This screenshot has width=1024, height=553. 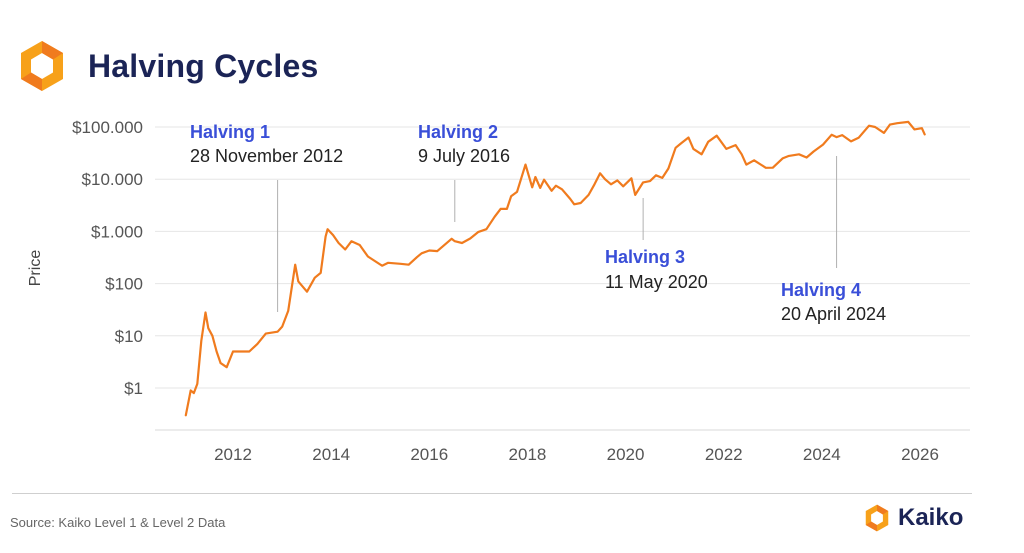 What do you see at coordinates (133, 388) in the screenshot?
I see `y-tick-label: $1` at bounding box center [133, 388].